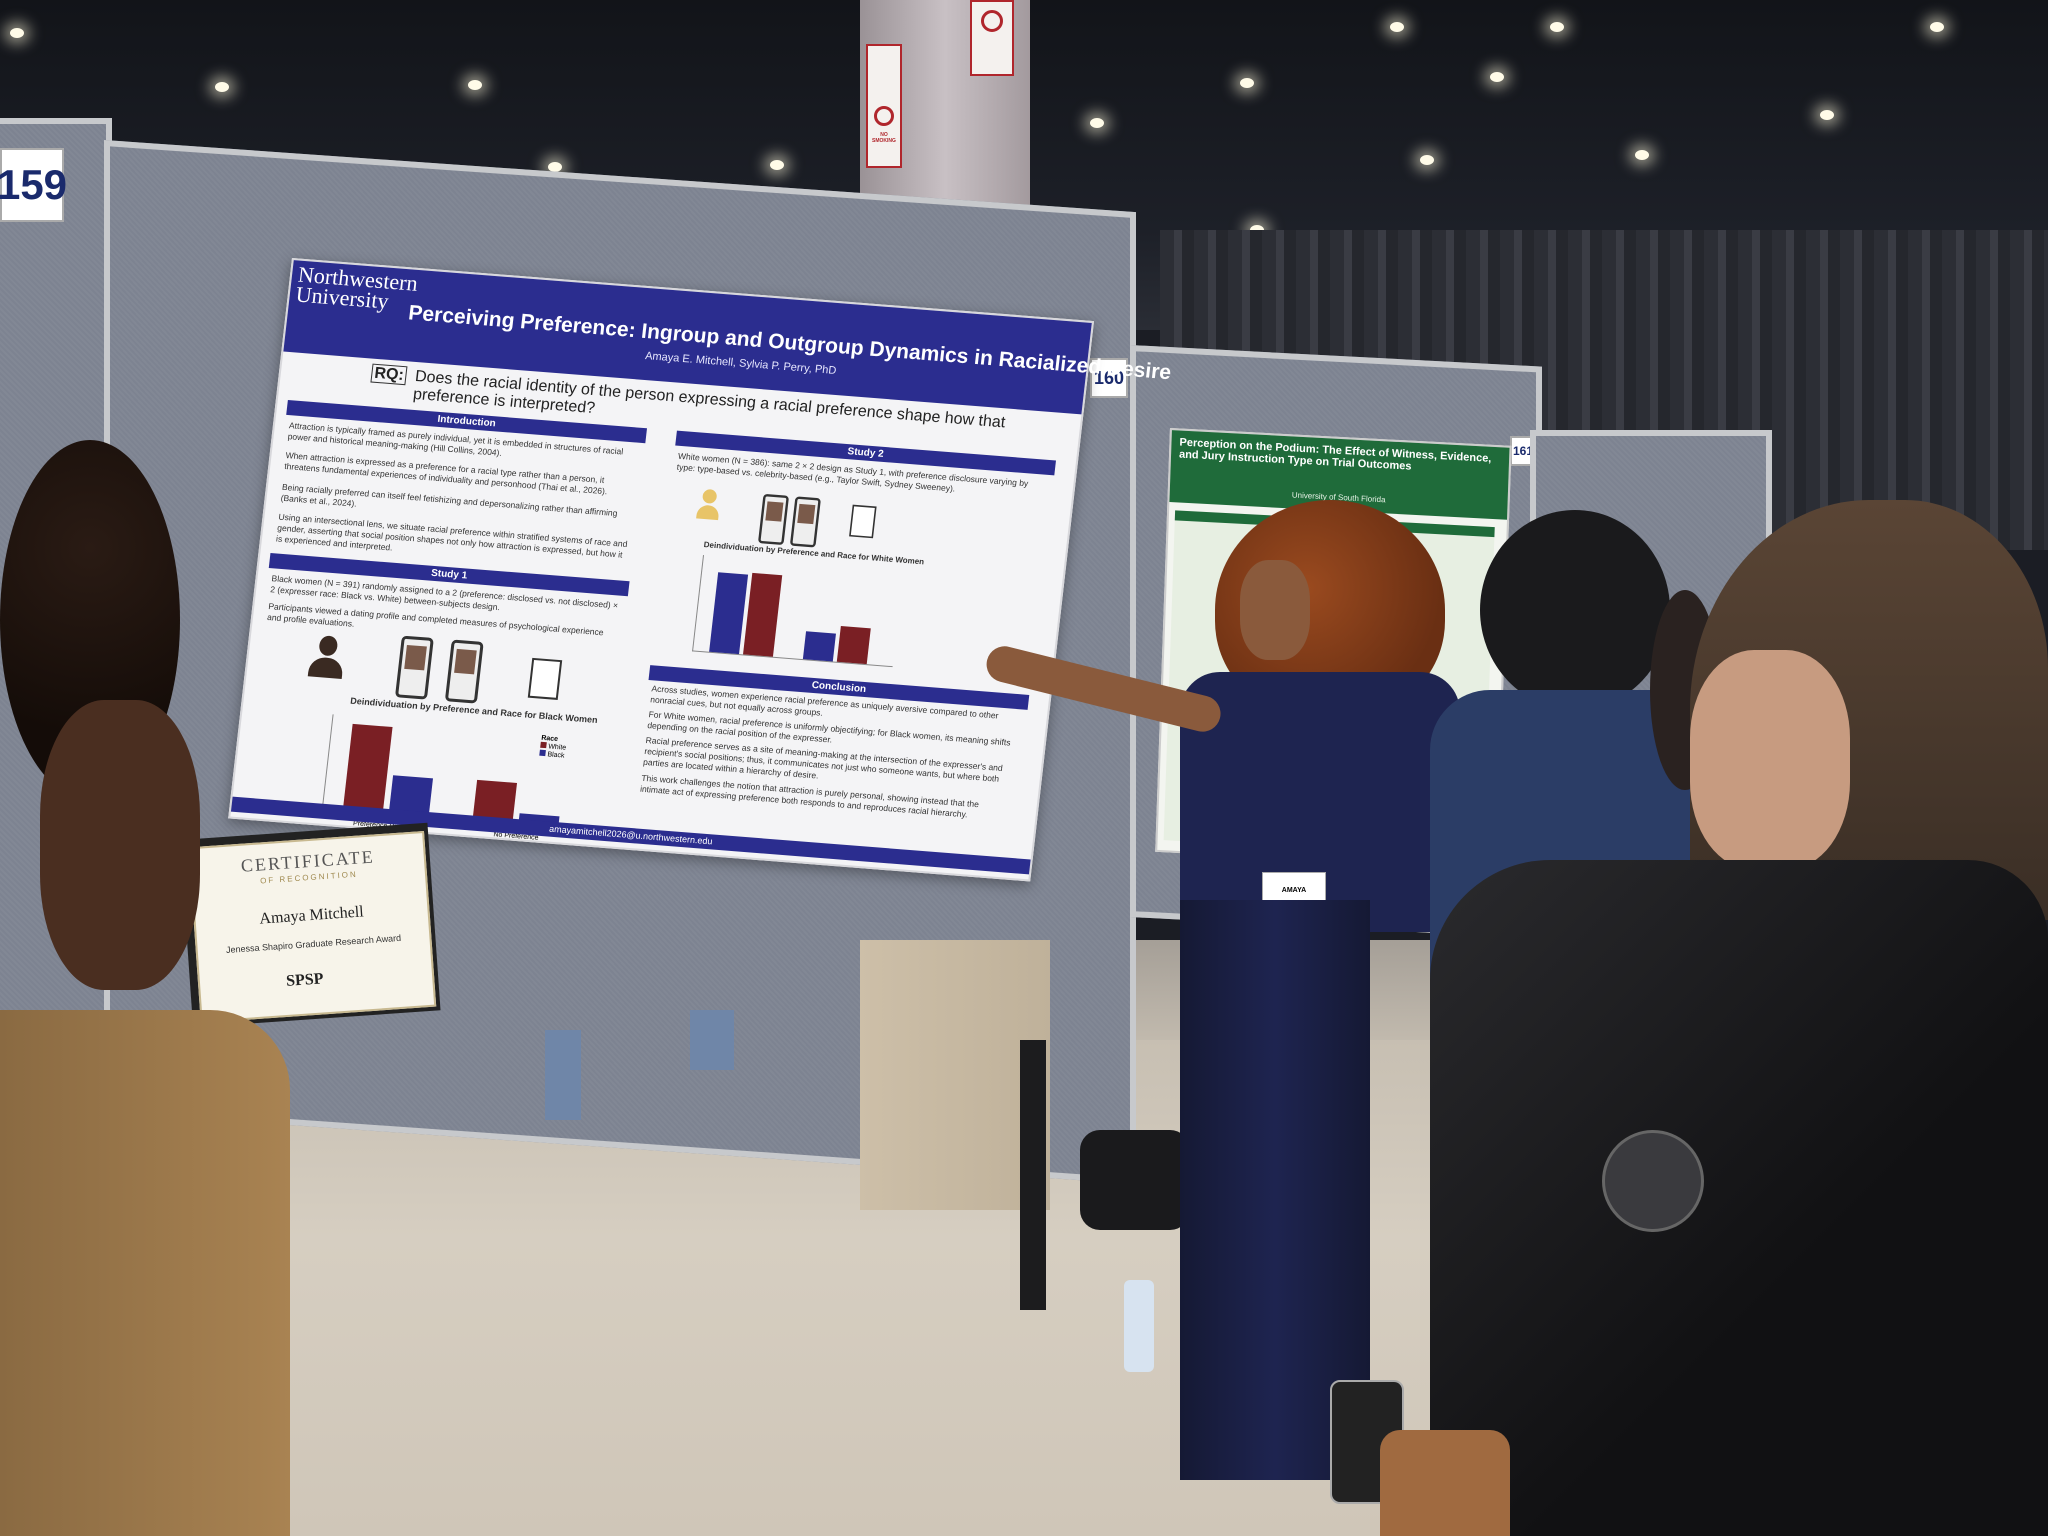 The image size is (2048, 1536). What do you see at coordinates (992, 38) in the screenshot?
I see `no-smoking-sign` at bounding box center [992, 38].